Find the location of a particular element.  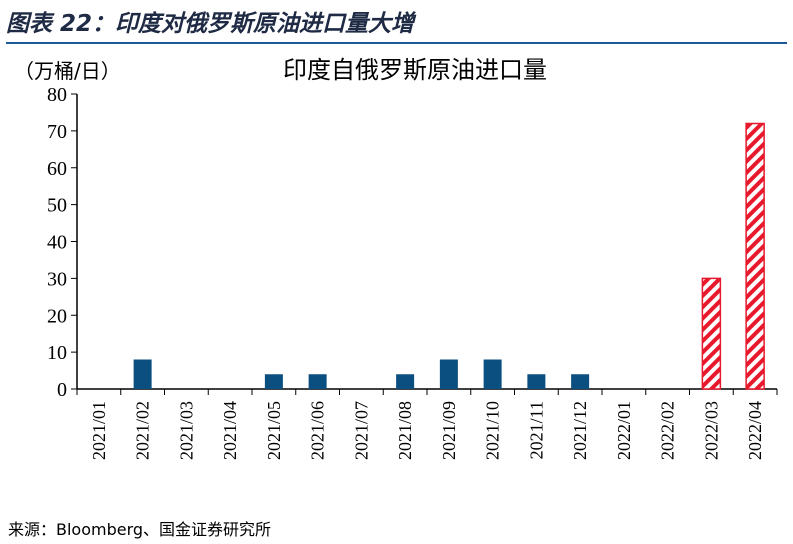

x-tick-label: 2021/03 is located at coordinates (186, 430).